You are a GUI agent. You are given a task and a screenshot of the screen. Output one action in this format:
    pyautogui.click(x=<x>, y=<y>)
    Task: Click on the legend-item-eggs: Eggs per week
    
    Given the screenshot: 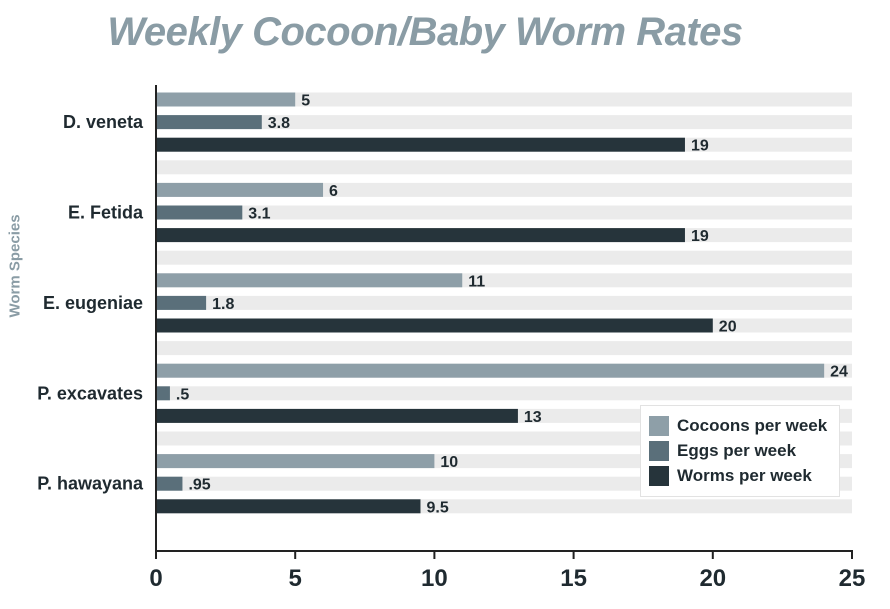 What is the action you would take?
    pyautogui.click(x=722, y=451)
    